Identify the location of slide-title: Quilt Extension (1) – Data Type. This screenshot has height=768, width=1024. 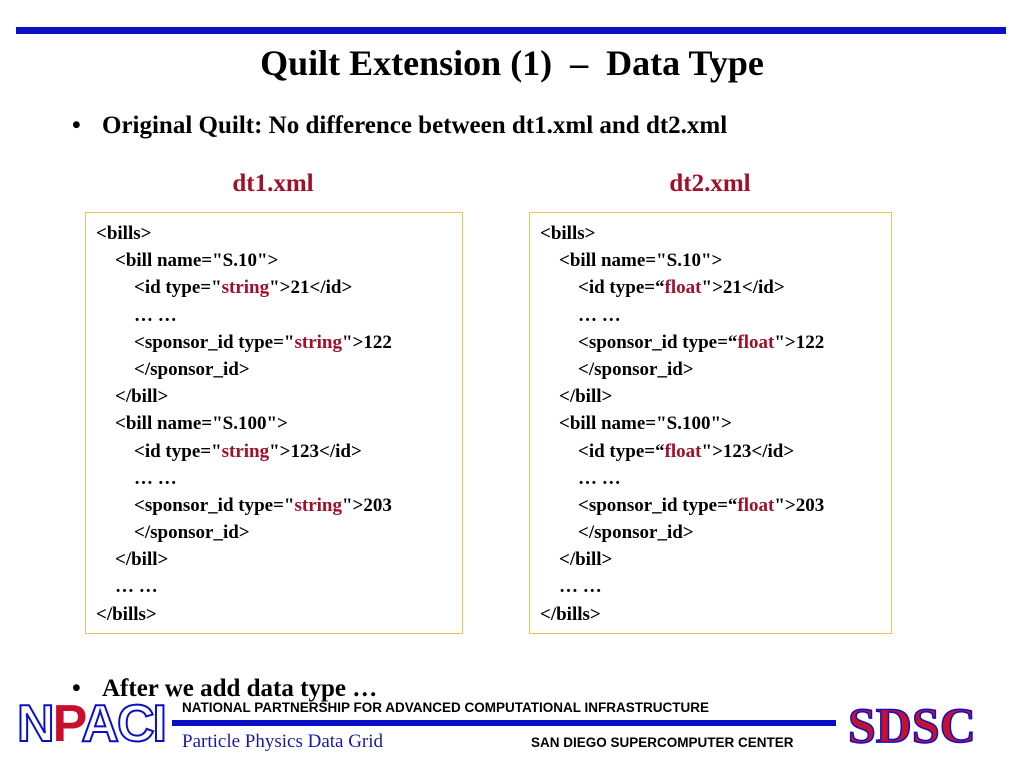
(512, 63).